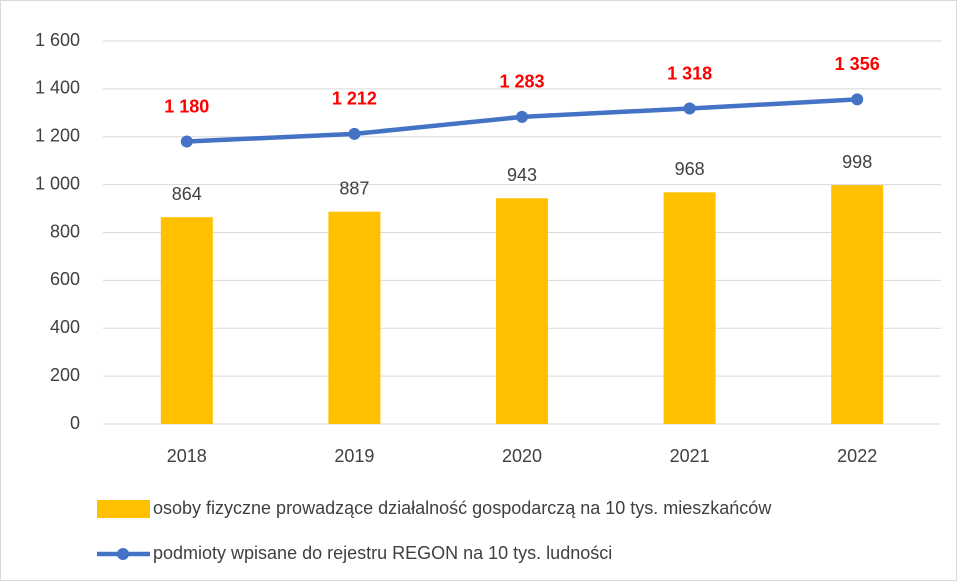 The height and width of the screenshot is (581, 957). What do you see at coordinates (57, 183) in the screenshot?
I see `y-tick-label: 1 000` at bounding box center [57, 183].